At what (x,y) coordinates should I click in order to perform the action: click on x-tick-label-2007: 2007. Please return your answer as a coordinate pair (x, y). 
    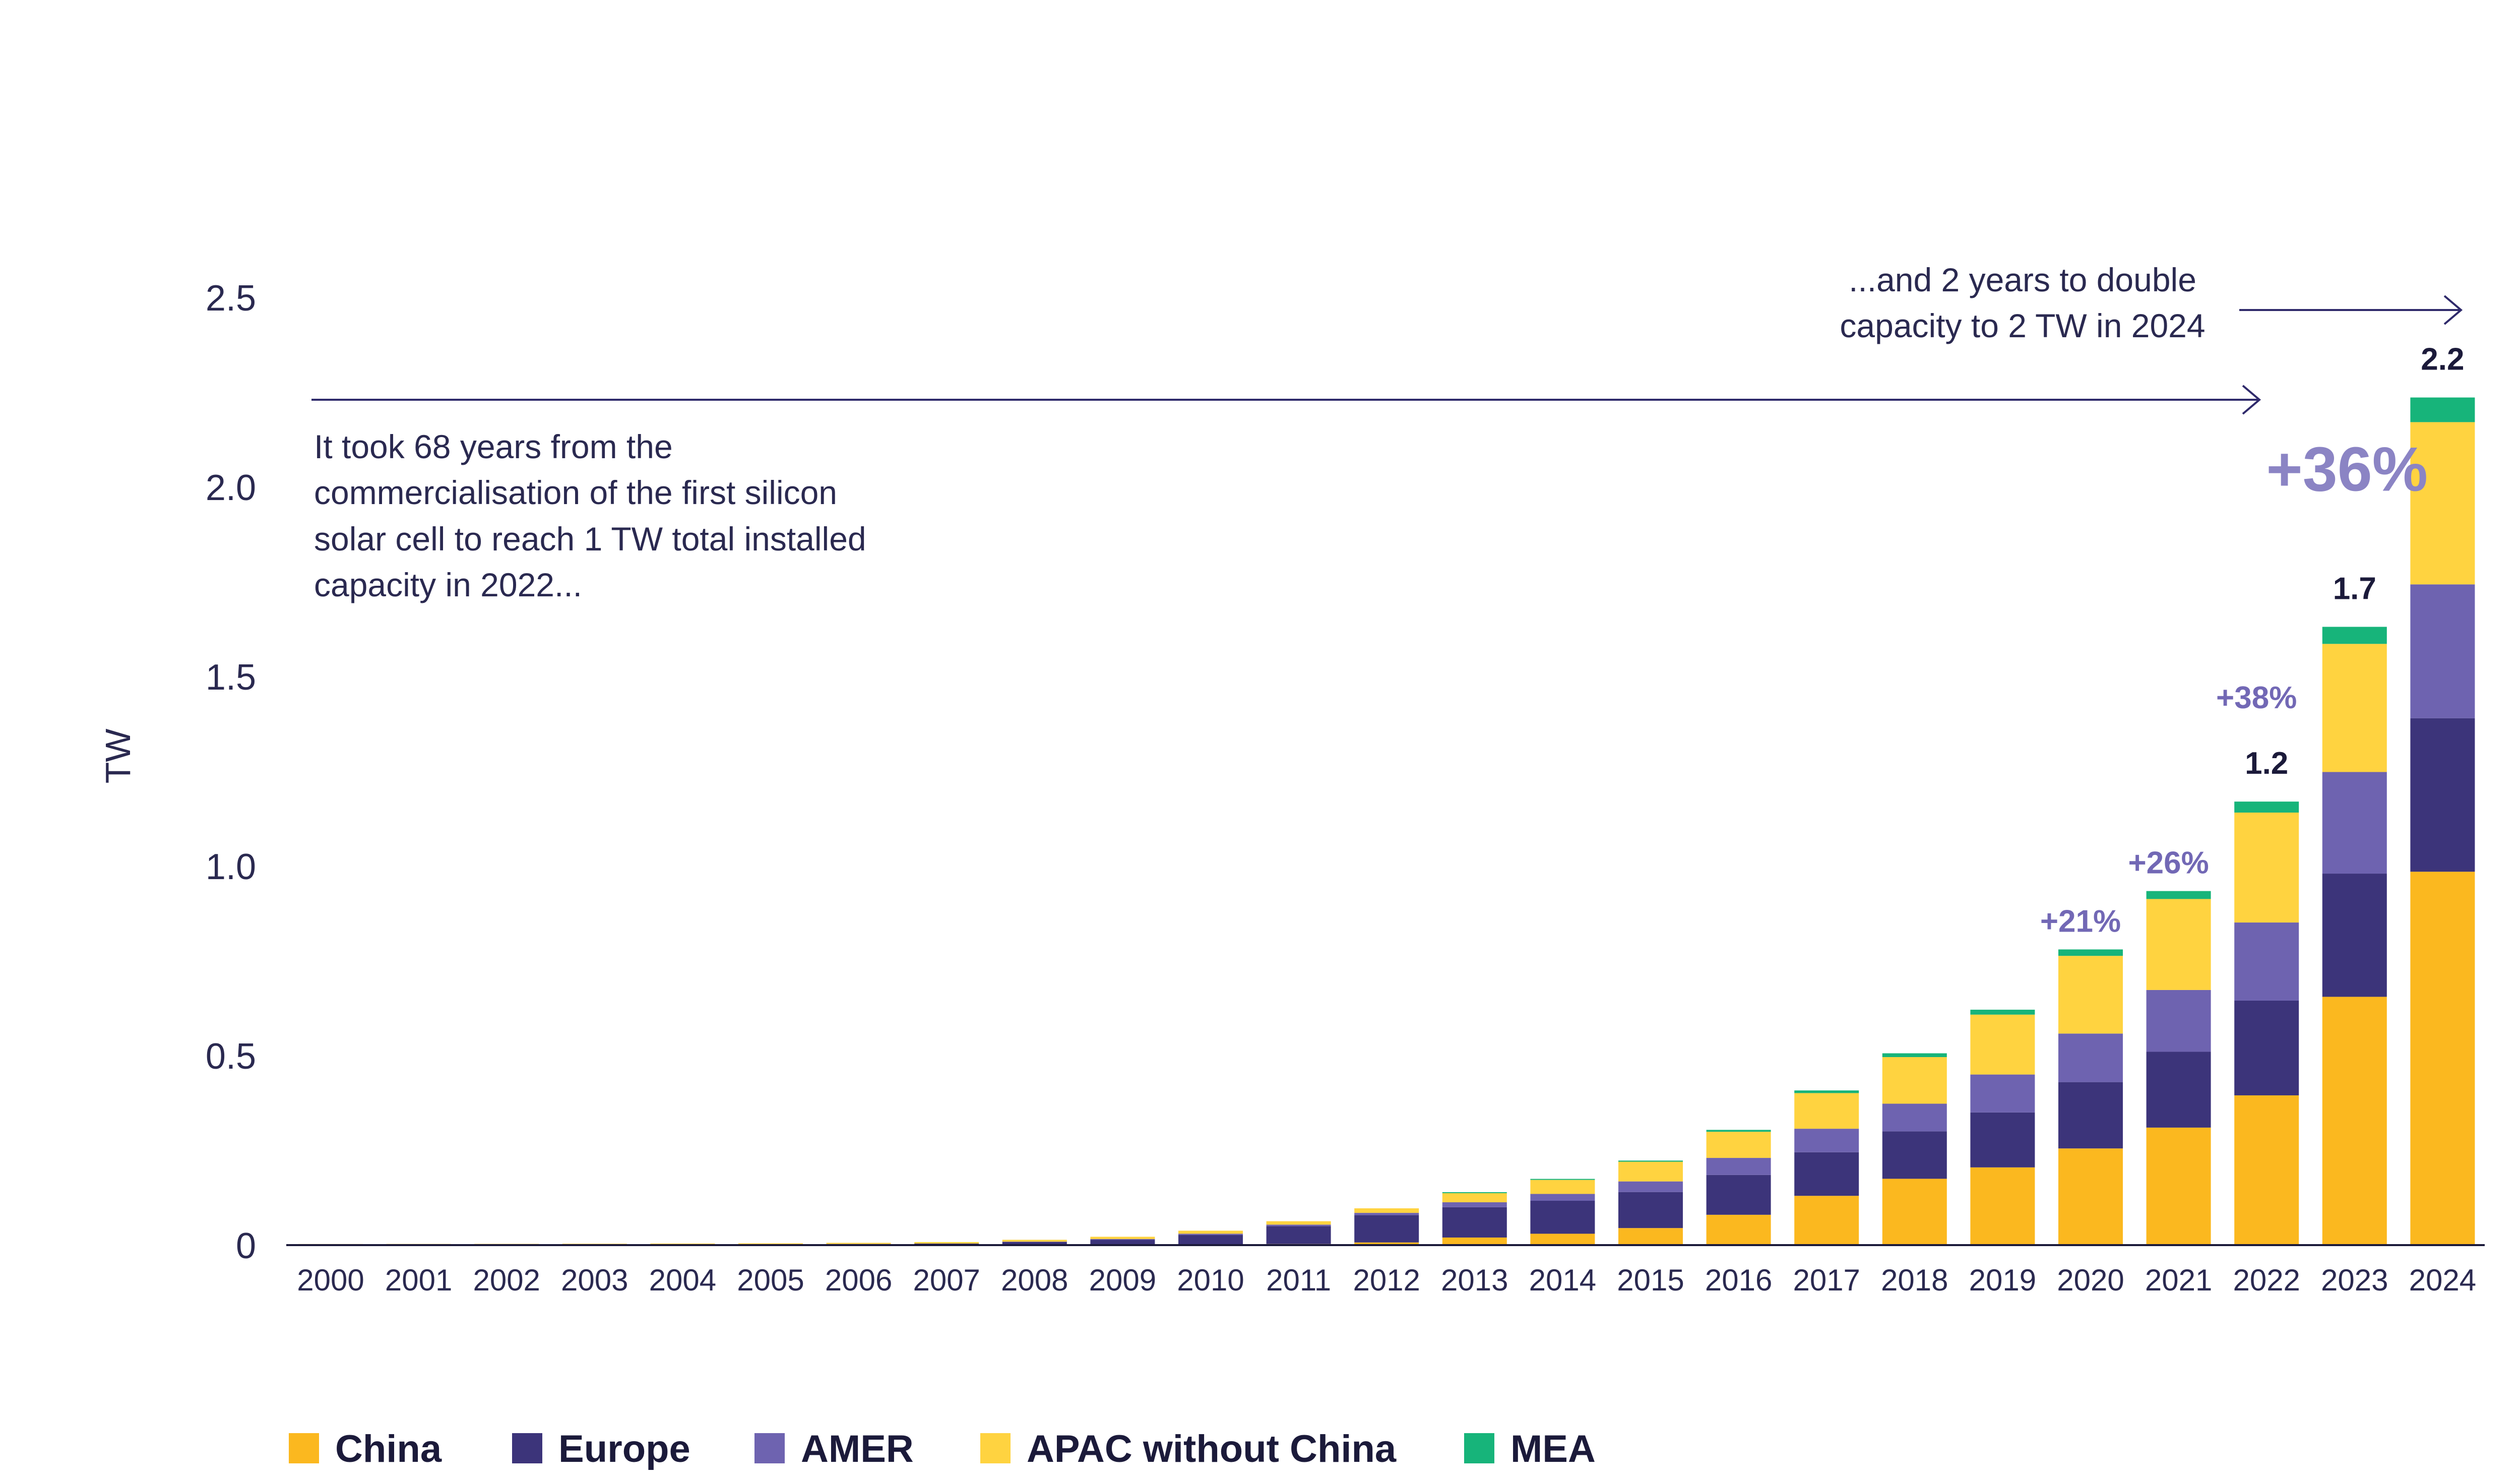
    Looking at the image, I should click on (947, 1280).